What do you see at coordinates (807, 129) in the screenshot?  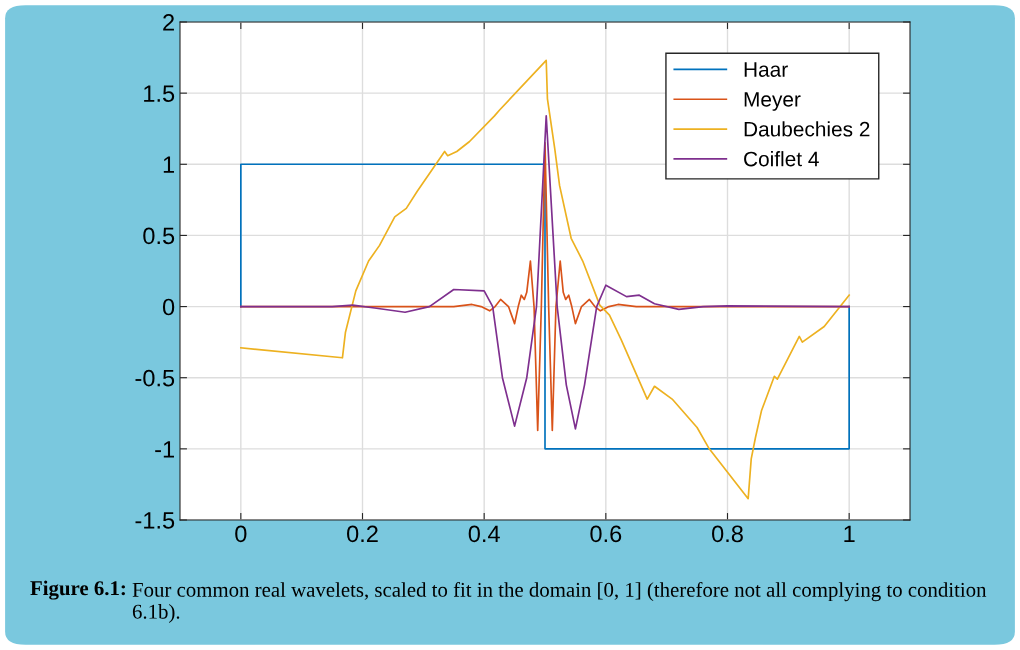 I see `legend-label: Daubechies 2` at bounding box center [807, 129].